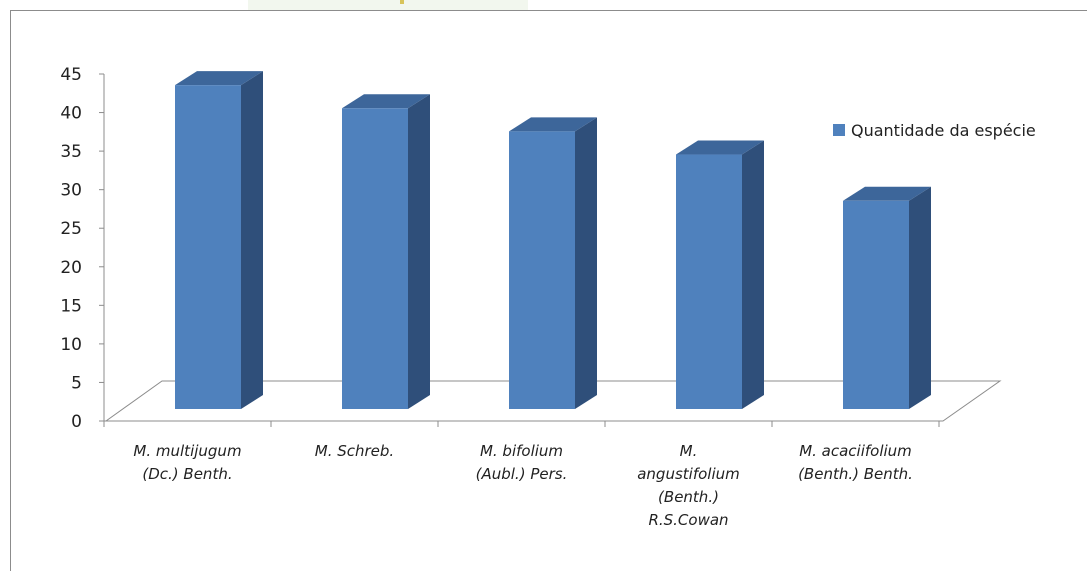 The image size is (1087, 571). Describe the element at coordinates (71, 306) in the screenshot. I see `y-tick-label: 15` at that location.